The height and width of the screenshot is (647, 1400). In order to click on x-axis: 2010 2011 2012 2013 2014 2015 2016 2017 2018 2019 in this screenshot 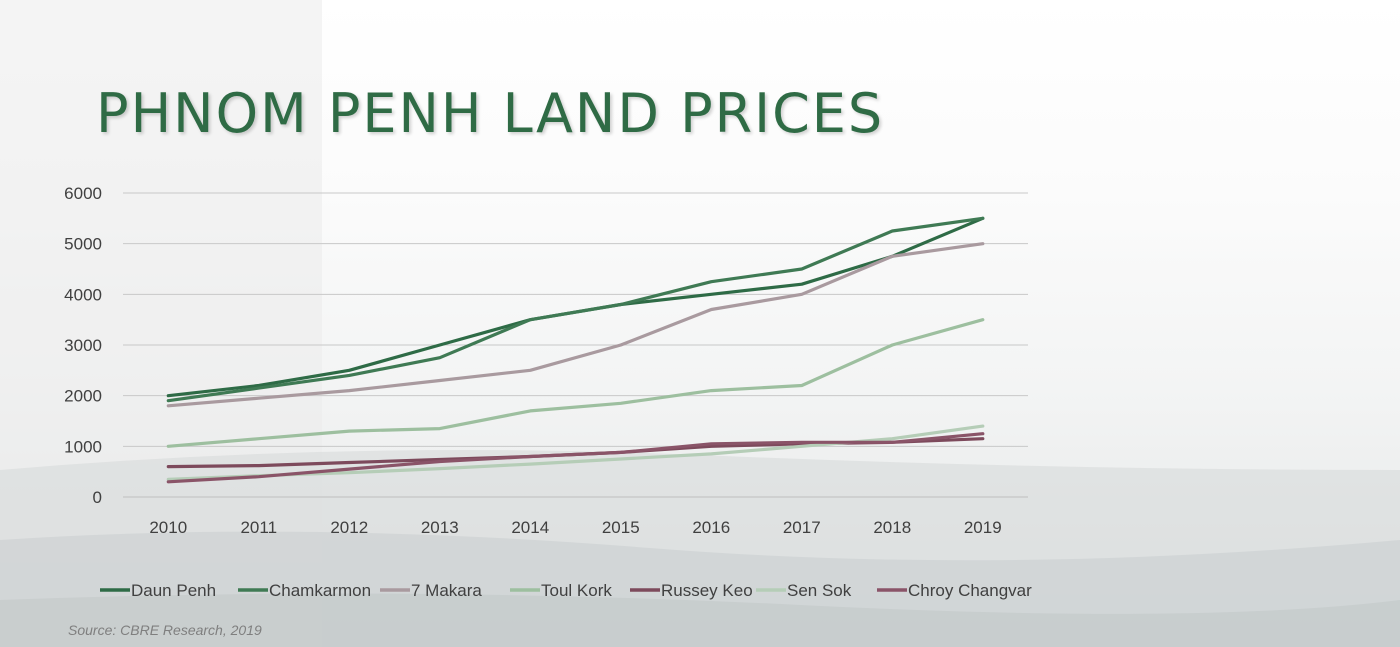, I will do `click(575, 527)`.